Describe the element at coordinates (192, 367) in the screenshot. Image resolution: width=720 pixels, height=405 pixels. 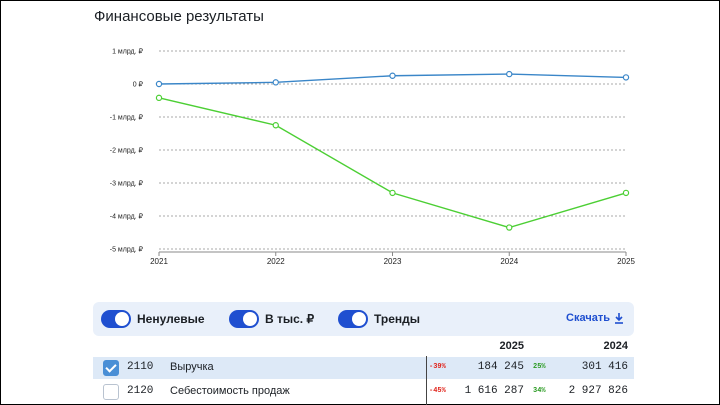
I see `row-name: Выручка` at that location.